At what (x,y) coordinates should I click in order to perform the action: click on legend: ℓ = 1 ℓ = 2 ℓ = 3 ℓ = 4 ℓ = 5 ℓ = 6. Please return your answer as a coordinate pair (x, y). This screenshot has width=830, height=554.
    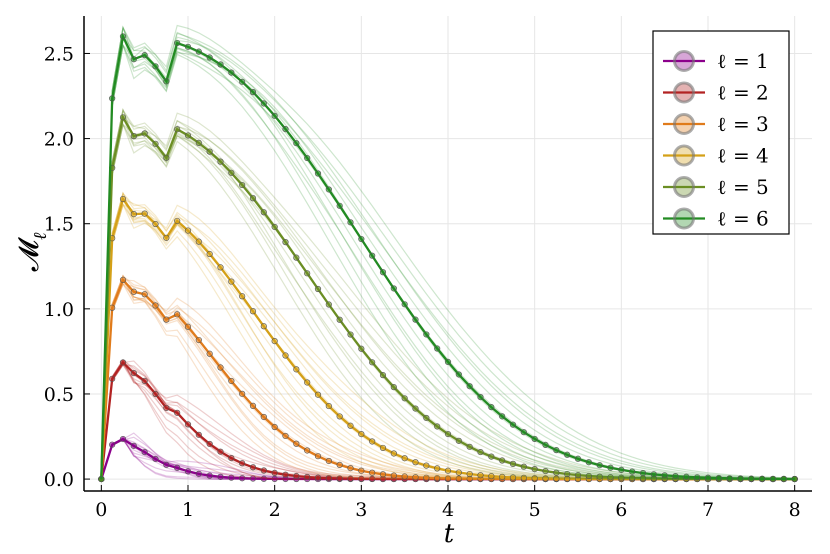
    Looking at the image, I should click on (721, 132).